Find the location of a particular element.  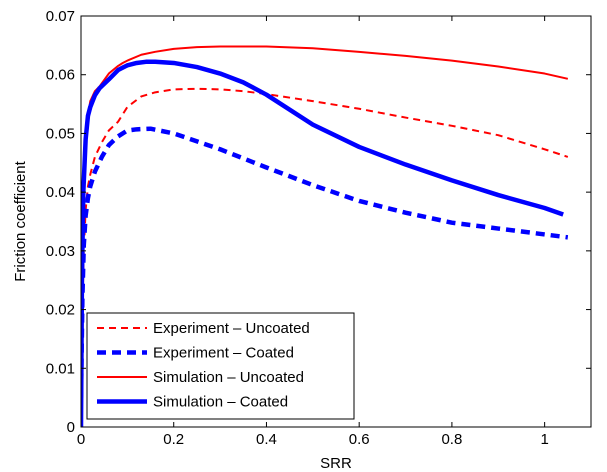

x-tick-label: 0.4 is located at coordinates (266, 439).